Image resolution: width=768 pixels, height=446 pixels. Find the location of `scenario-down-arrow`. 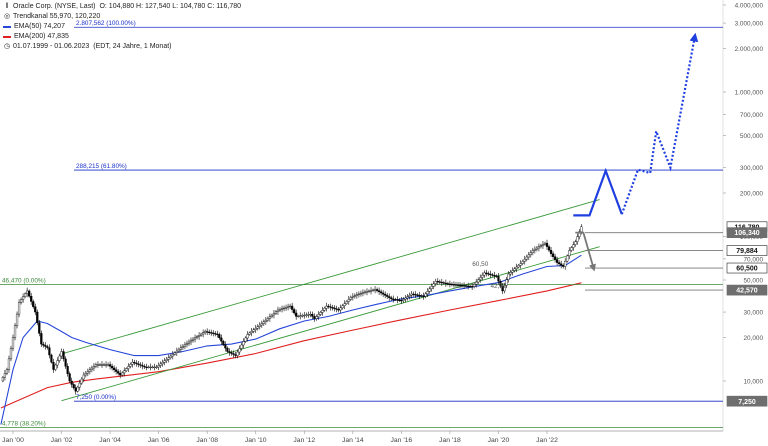

scenario-down-arrow is located at coordinates (585, 251).